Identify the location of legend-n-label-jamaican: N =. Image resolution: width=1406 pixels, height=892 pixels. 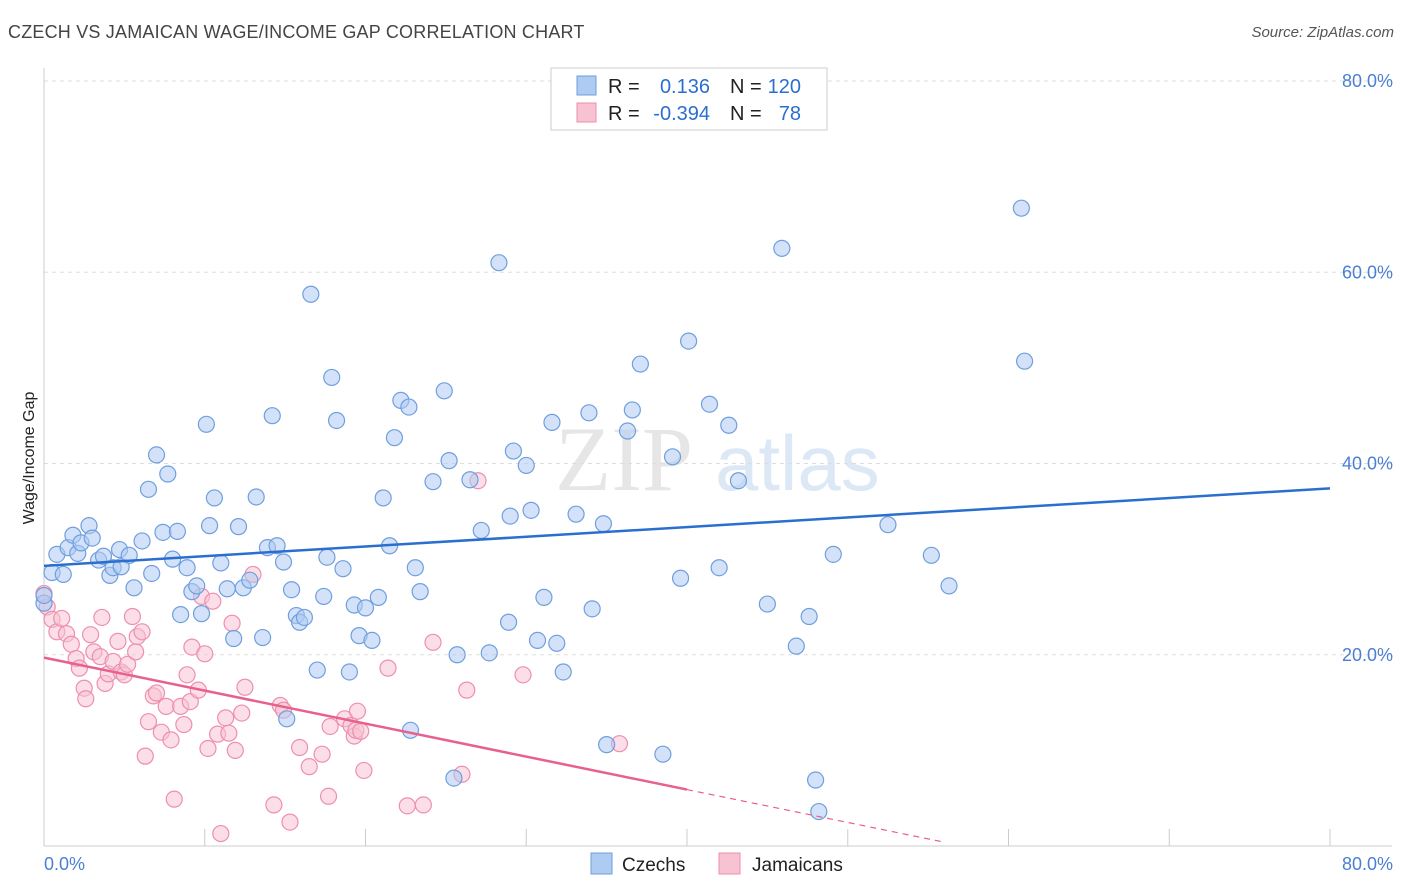
(746, 114).